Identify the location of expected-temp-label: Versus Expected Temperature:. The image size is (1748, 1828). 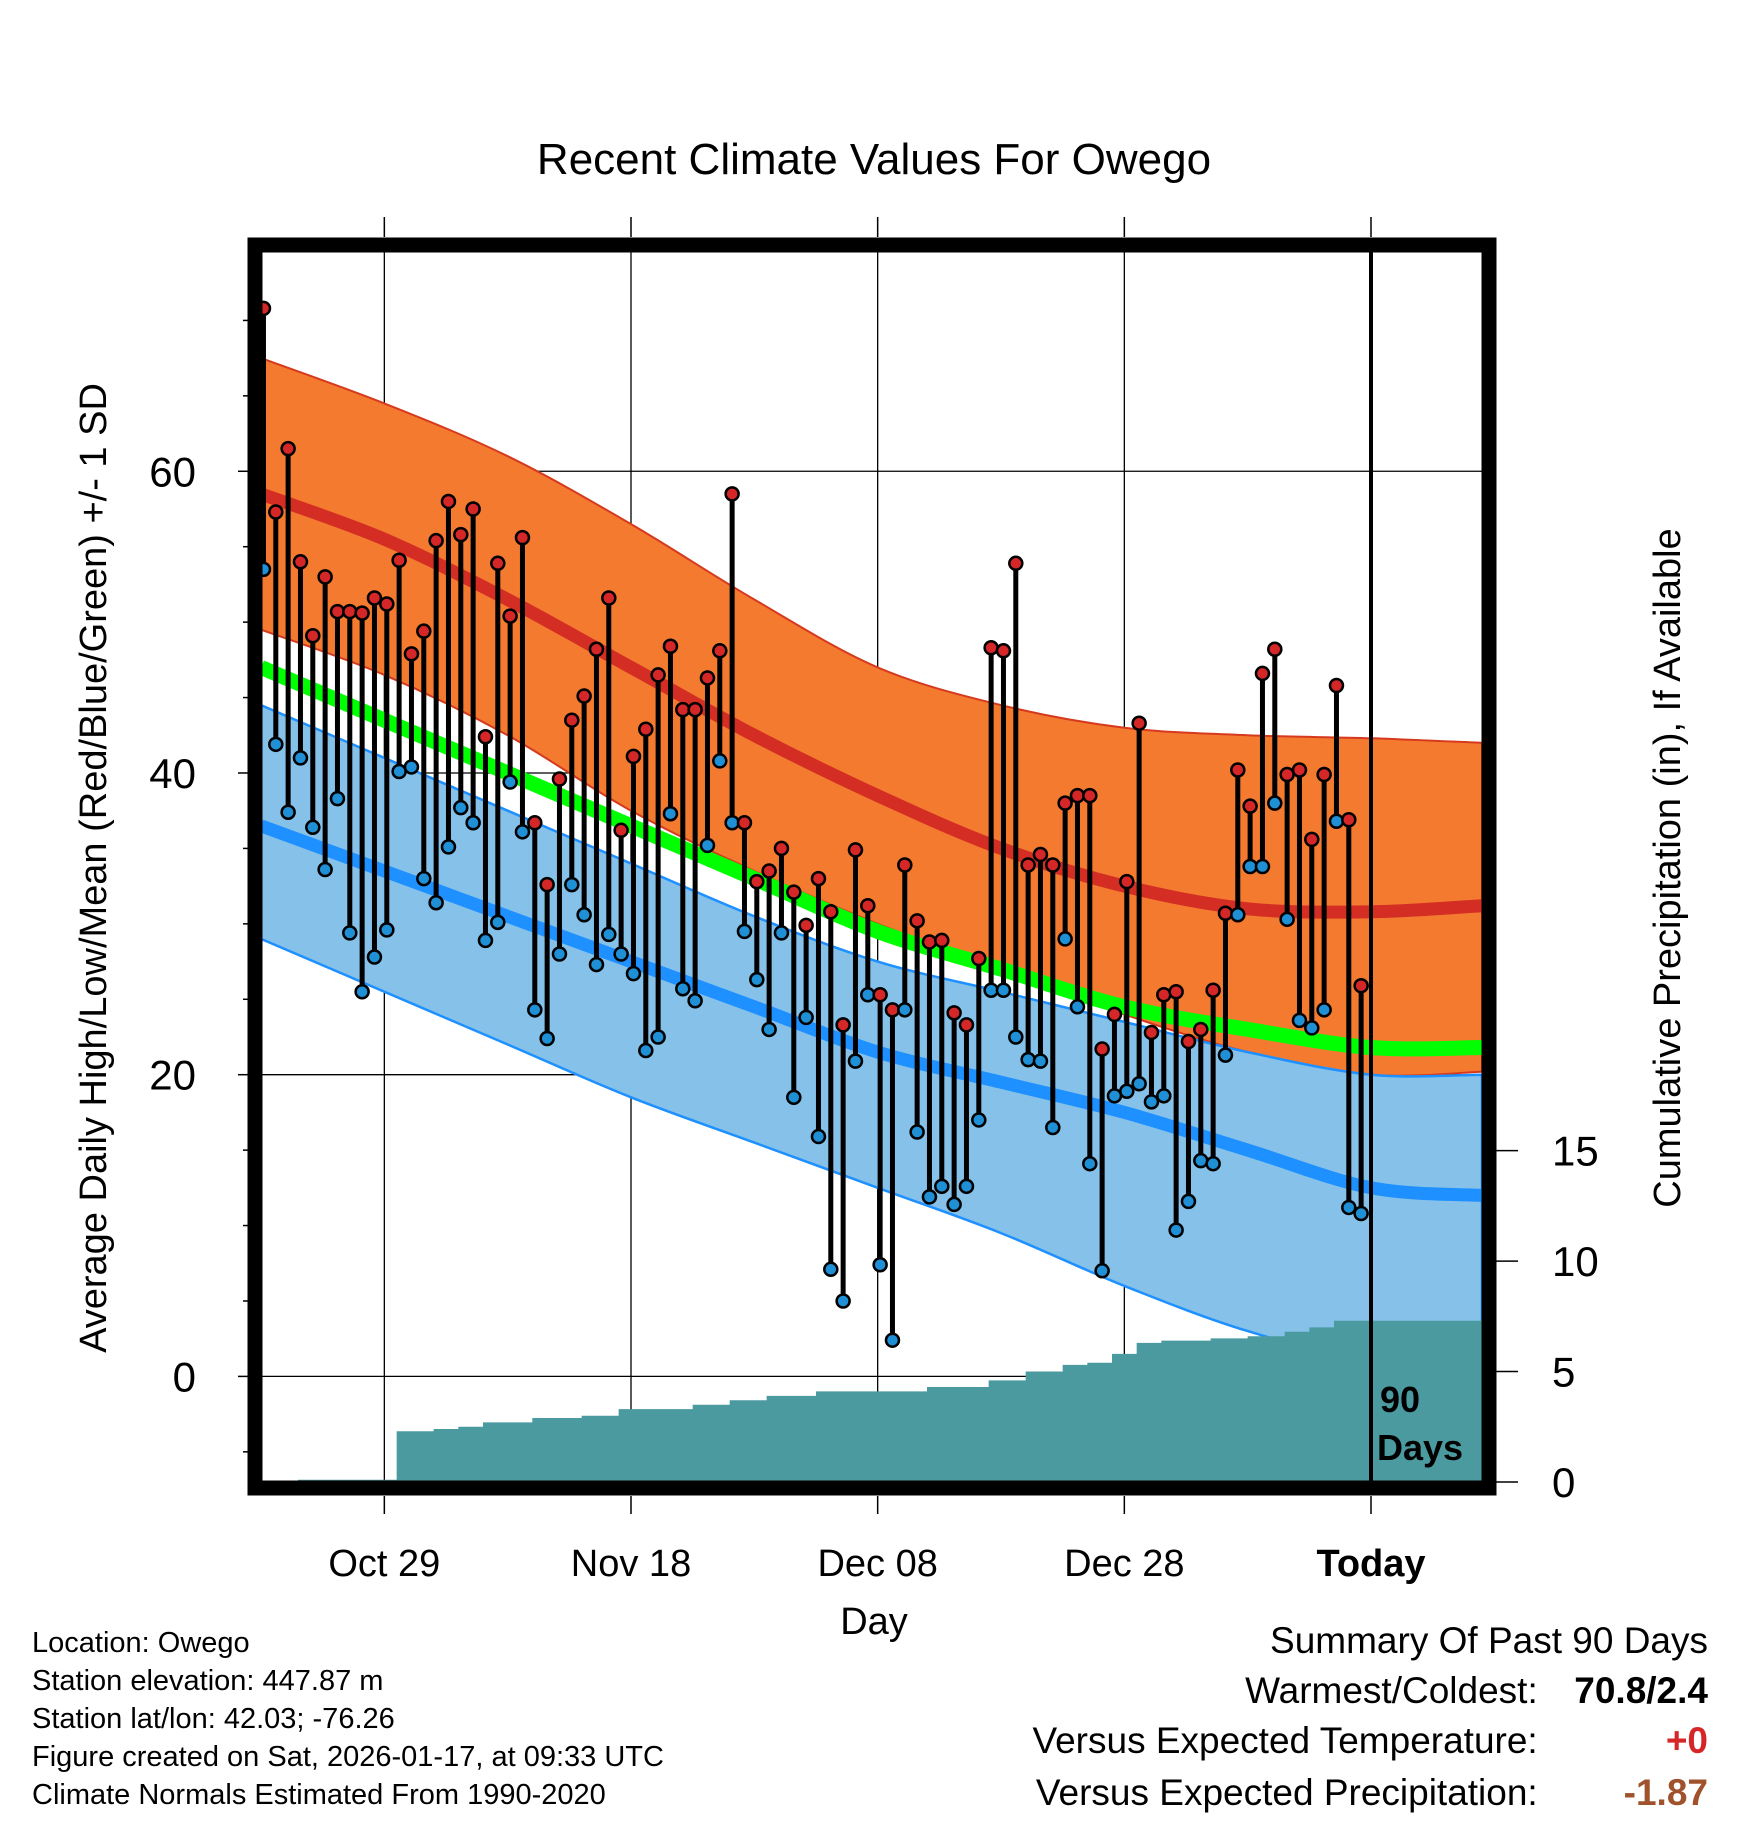
(1285, 1740).